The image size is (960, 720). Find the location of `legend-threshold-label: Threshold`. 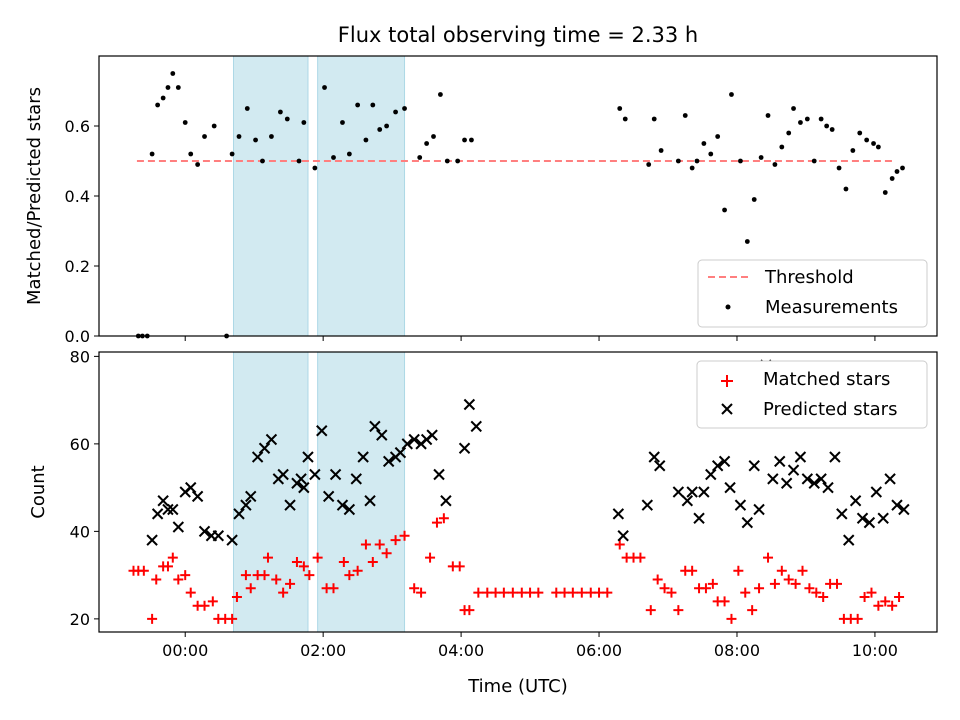

legend-threshold-label: Threshold is located at coordinates (809, 277).